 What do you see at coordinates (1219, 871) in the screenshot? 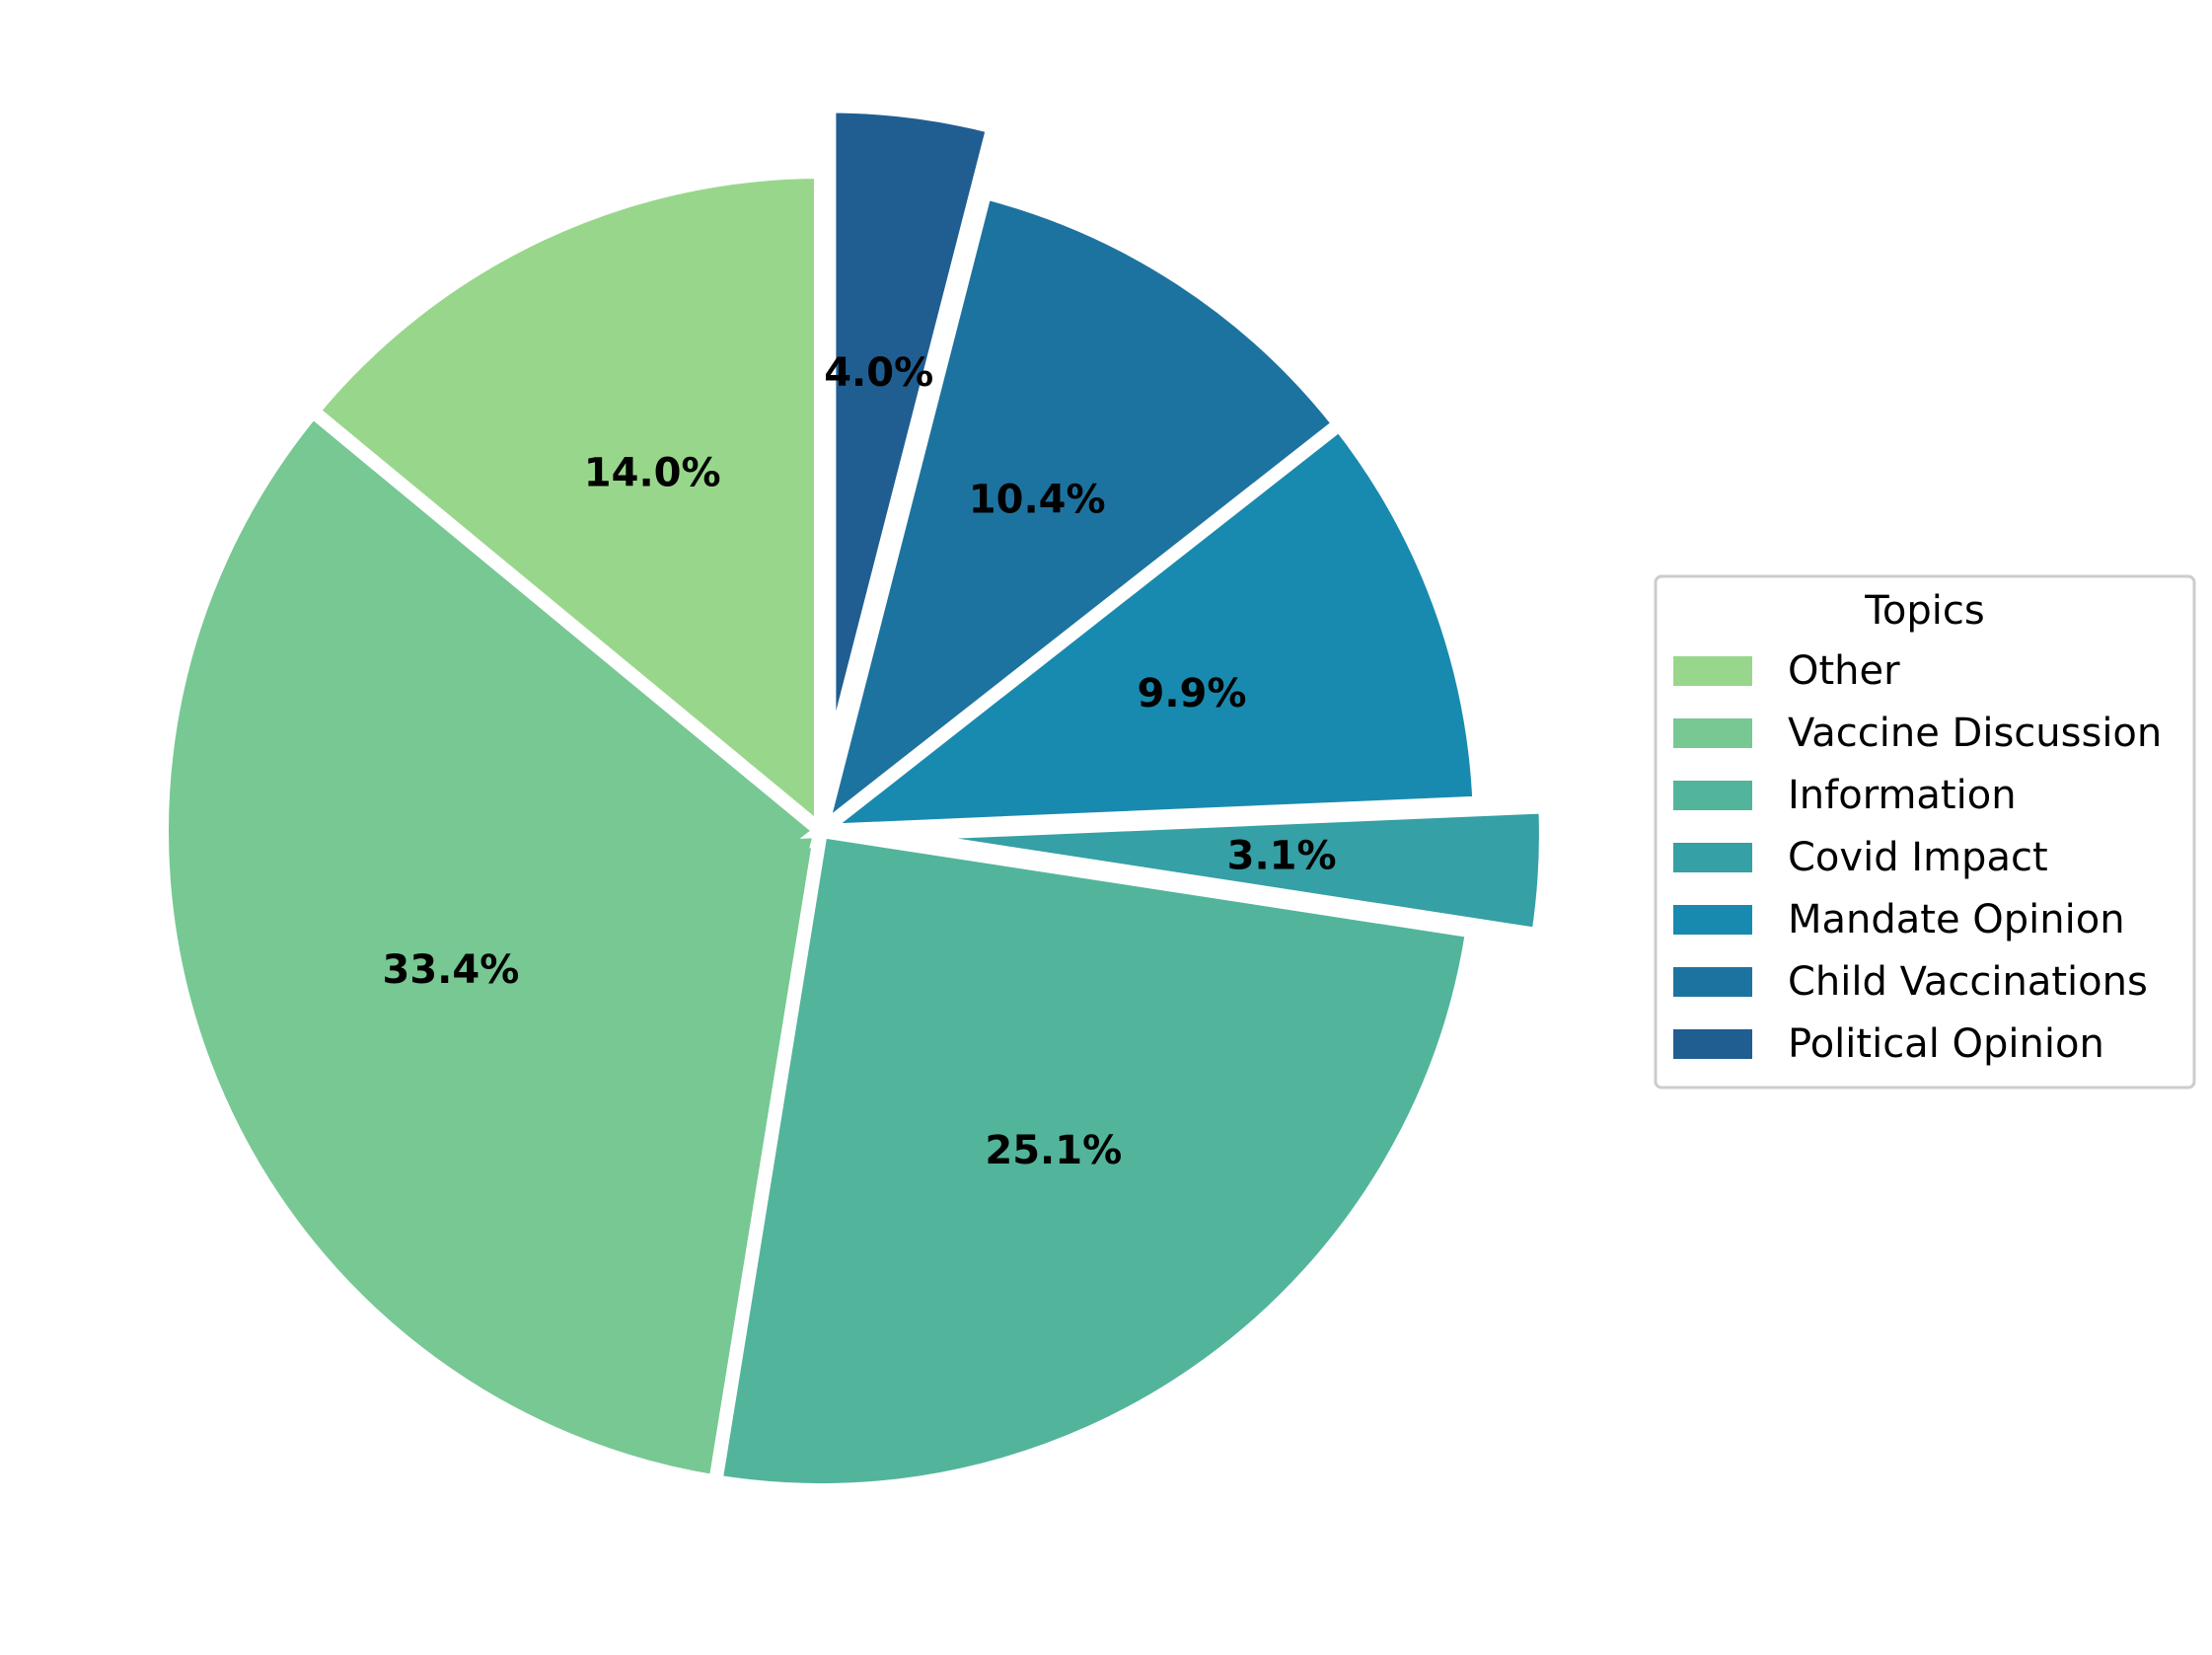
I see `pie-slice-covid-impact` at bounding box center [1219, 871].